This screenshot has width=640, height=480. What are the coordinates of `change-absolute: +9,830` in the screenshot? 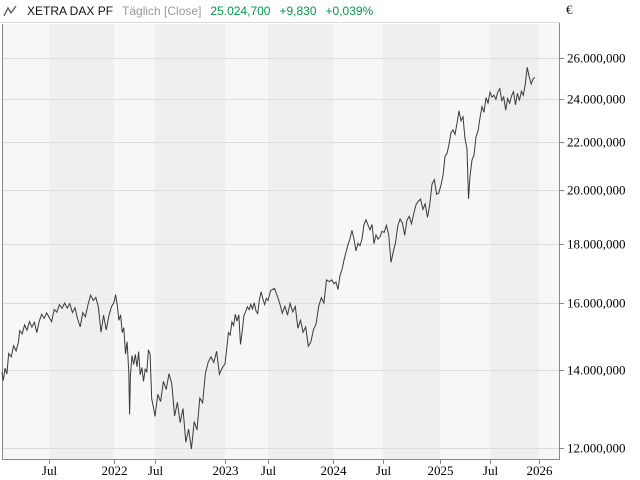 It's located at (298, 11).